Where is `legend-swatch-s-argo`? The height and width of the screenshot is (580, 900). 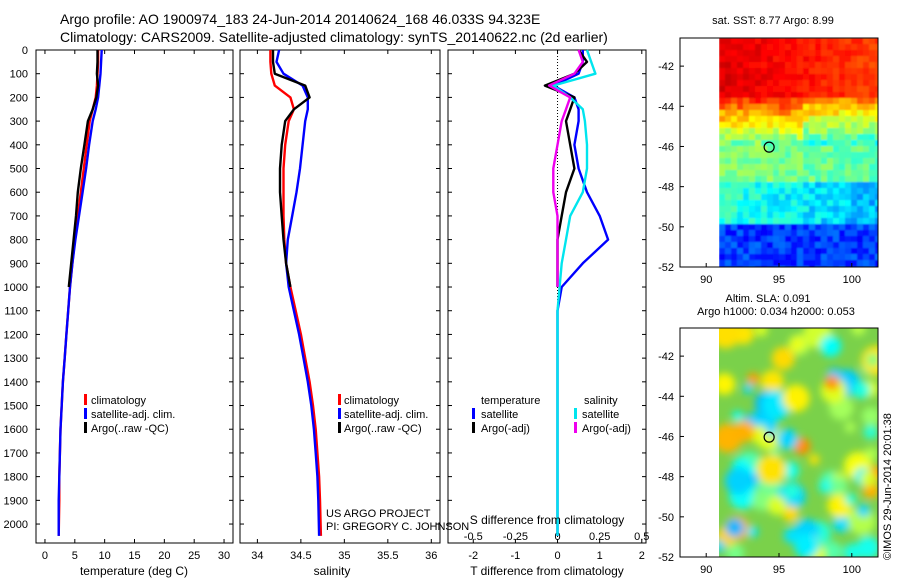 legend-swatch-s-argo is located at coordinates (575, 427).